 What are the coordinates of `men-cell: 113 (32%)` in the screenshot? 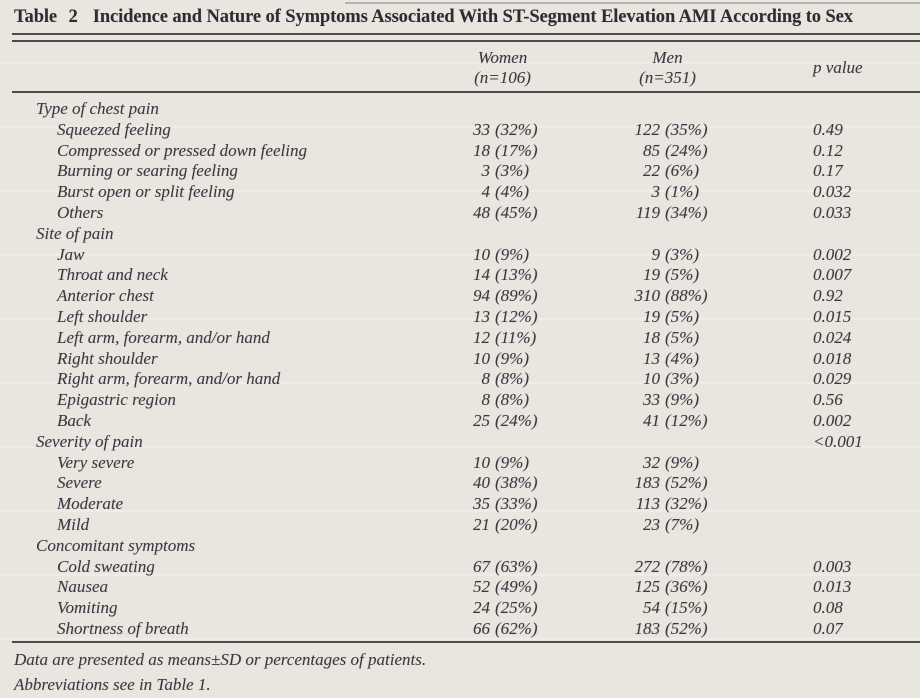 It's located at (667, 504).